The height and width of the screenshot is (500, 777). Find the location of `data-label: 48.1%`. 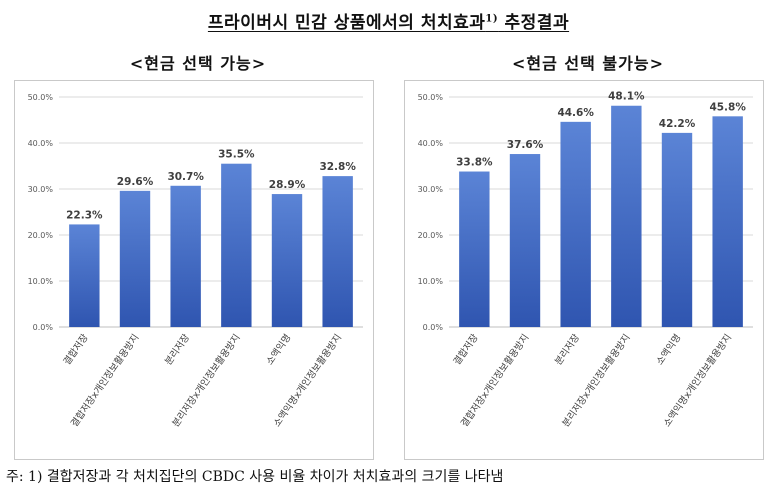

data-label: 48.1% is located at coordinates (626, 97).